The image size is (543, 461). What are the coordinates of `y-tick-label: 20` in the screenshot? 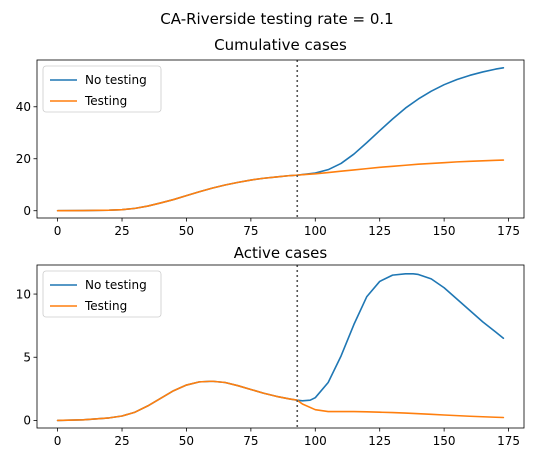 It's located at (23, 159).